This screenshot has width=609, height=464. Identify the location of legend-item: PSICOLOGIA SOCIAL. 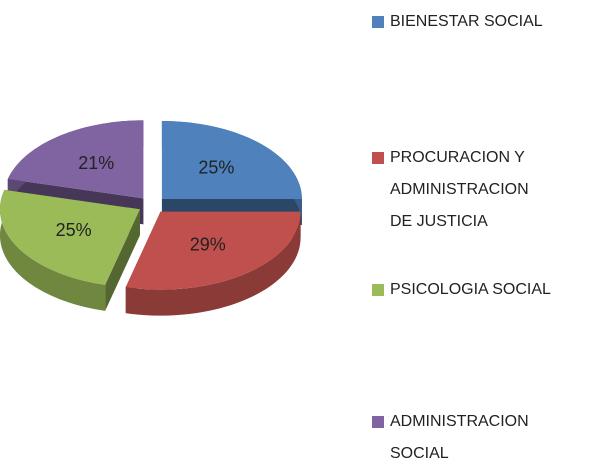
(488, 290).